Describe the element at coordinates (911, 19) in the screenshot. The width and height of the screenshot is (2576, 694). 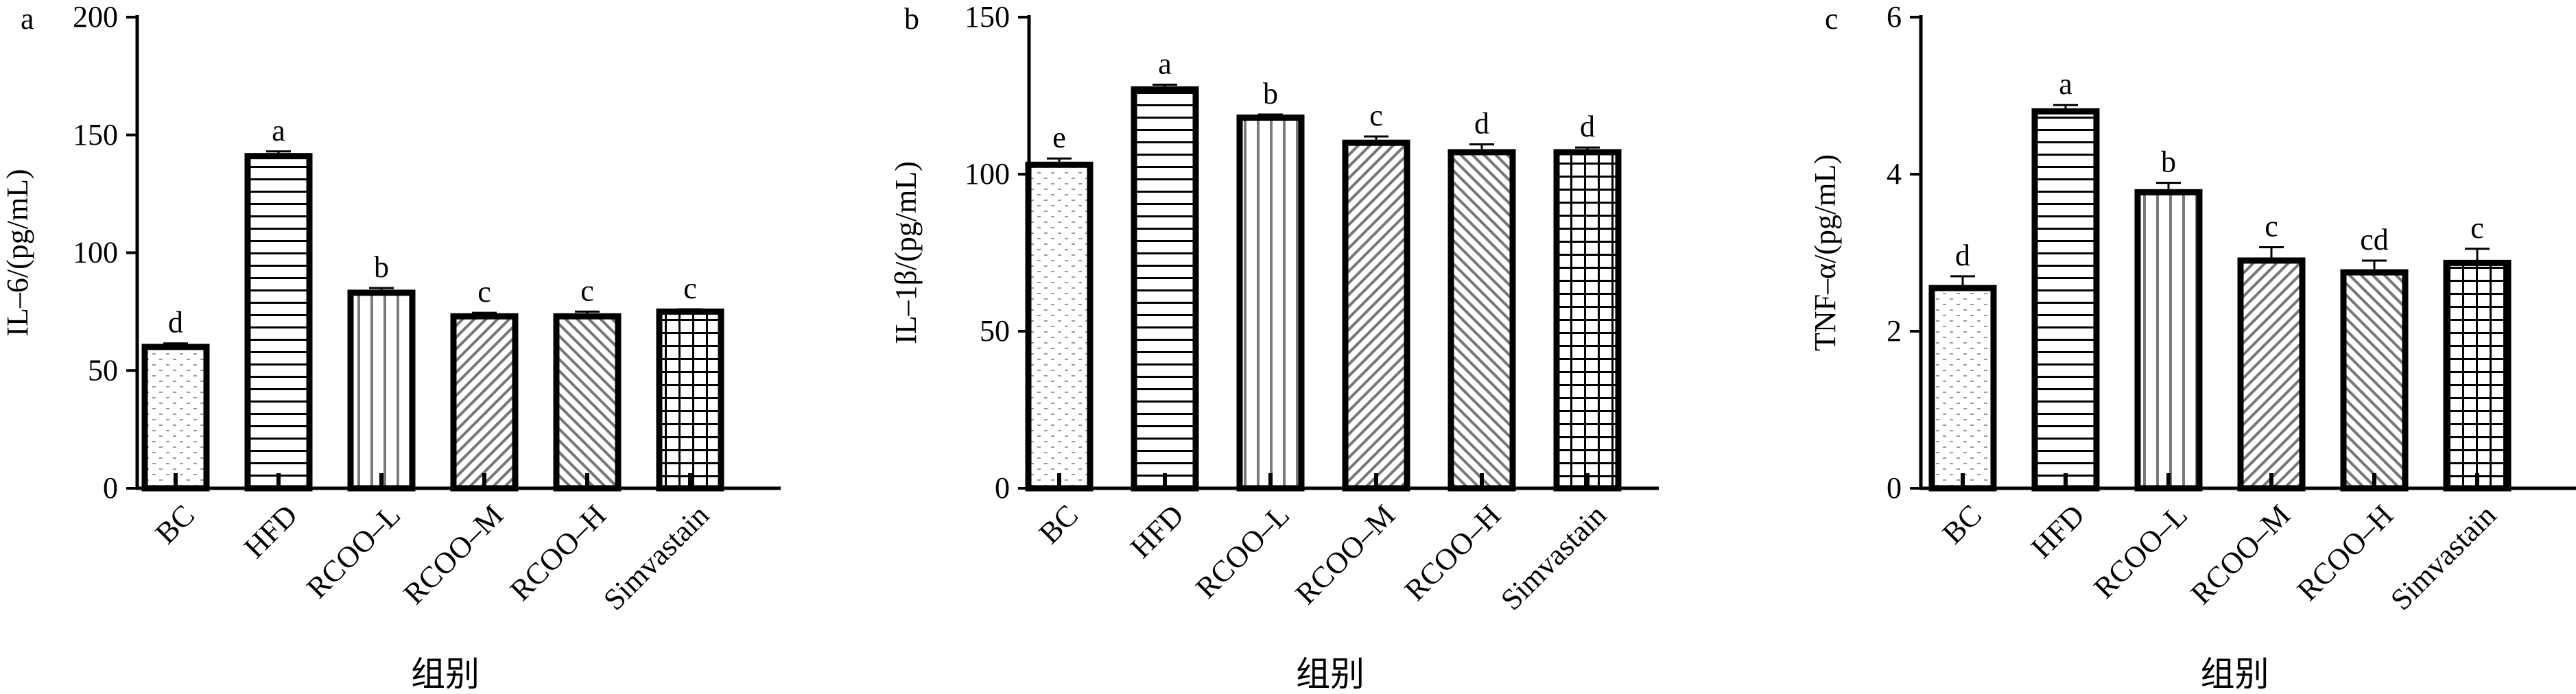
I see `panel-label: b` at that location.